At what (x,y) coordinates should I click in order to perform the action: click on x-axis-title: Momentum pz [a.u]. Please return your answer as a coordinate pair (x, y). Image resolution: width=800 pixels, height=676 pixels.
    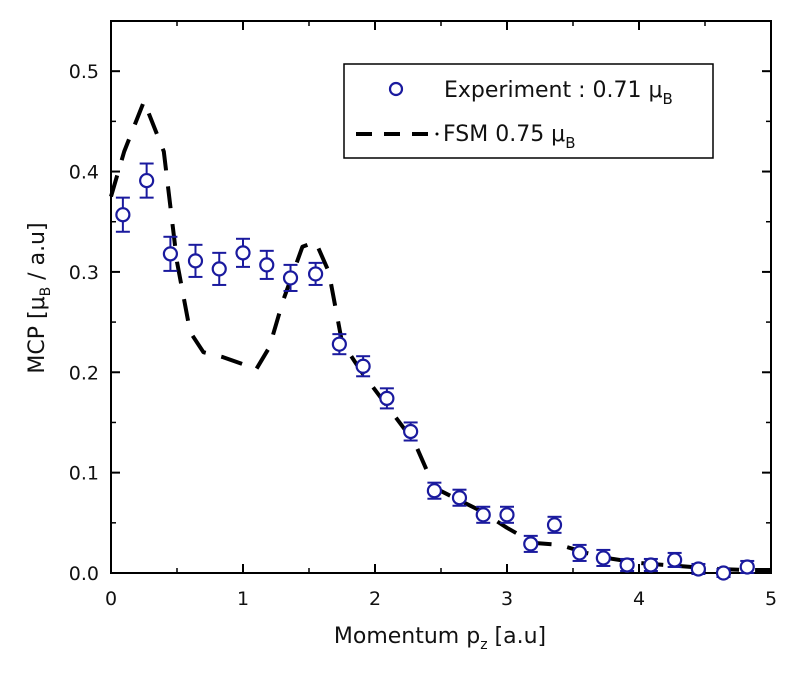
    Looking at the image, I should click on (440, 638).